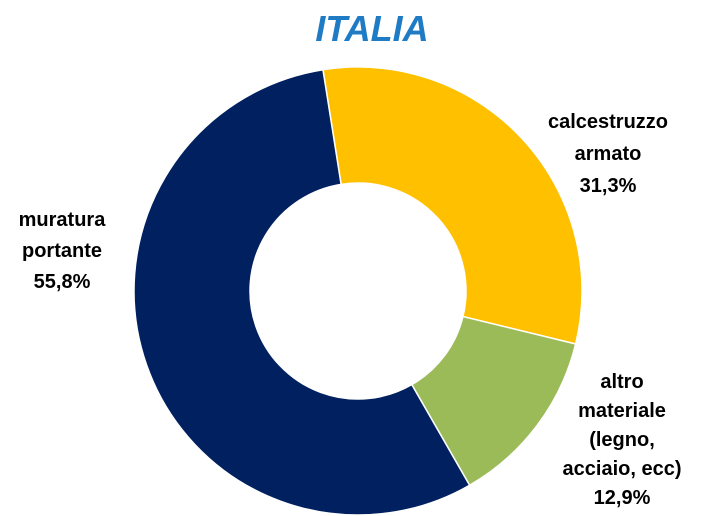 Image resolution: width=701 pixels, height=516 pixels. What do you see at coordinates (608, 138) in the screenshot?
I see `category-label: calcestruzzo armato` at bounding box center [608, 138].